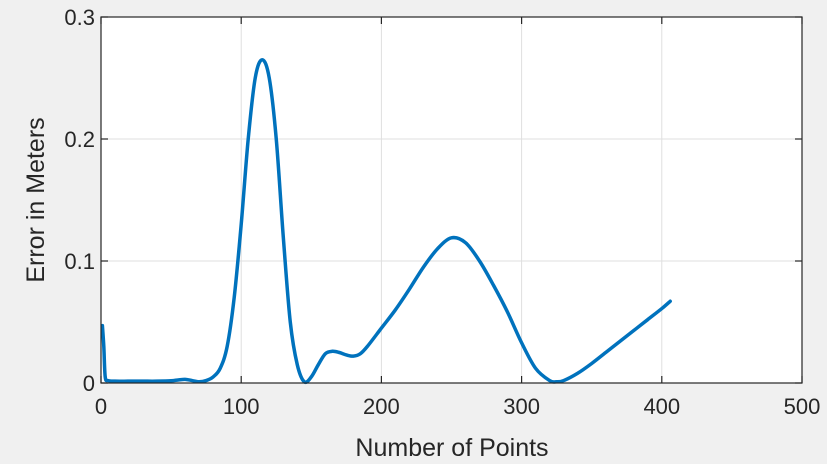  I want to click on y-tick-labels: 0 0.1 0.2 0.3, so click(79, 200).